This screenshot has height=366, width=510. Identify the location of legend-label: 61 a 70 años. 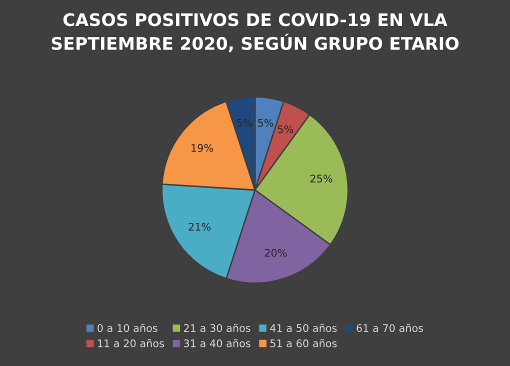
(390, 328).